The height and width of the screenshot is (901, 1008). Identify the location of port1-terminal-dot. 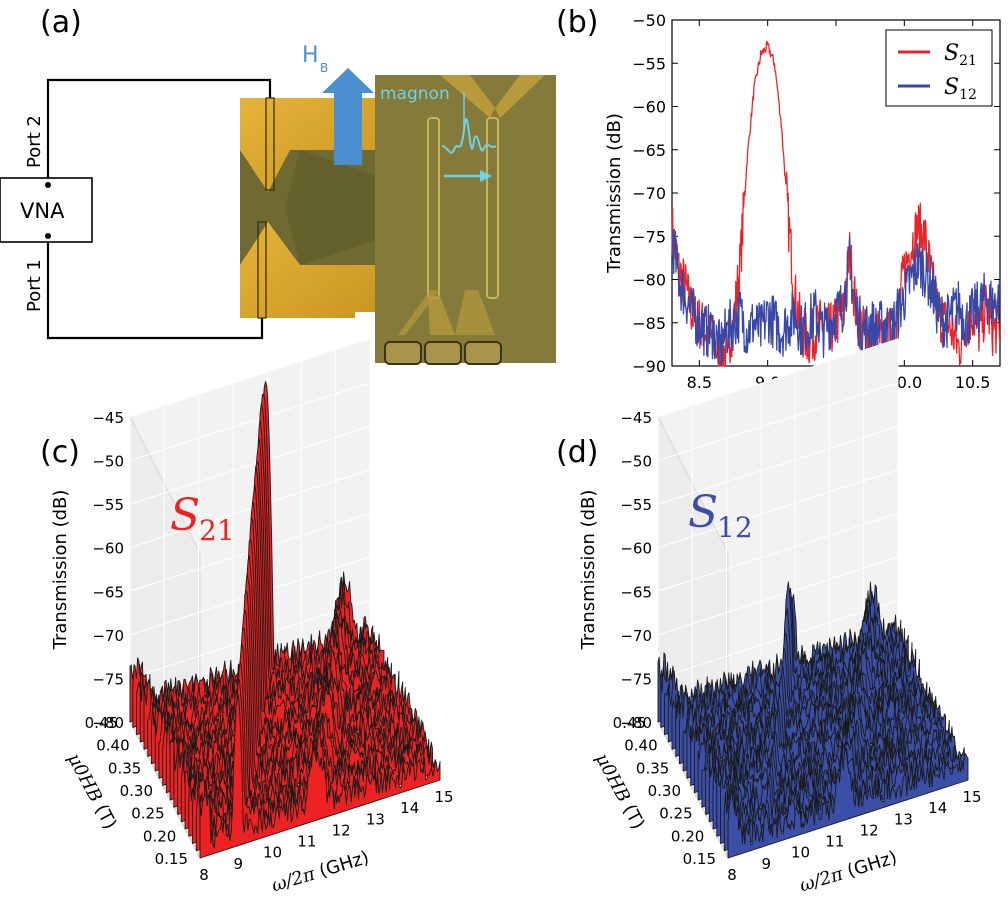
(48, 236).